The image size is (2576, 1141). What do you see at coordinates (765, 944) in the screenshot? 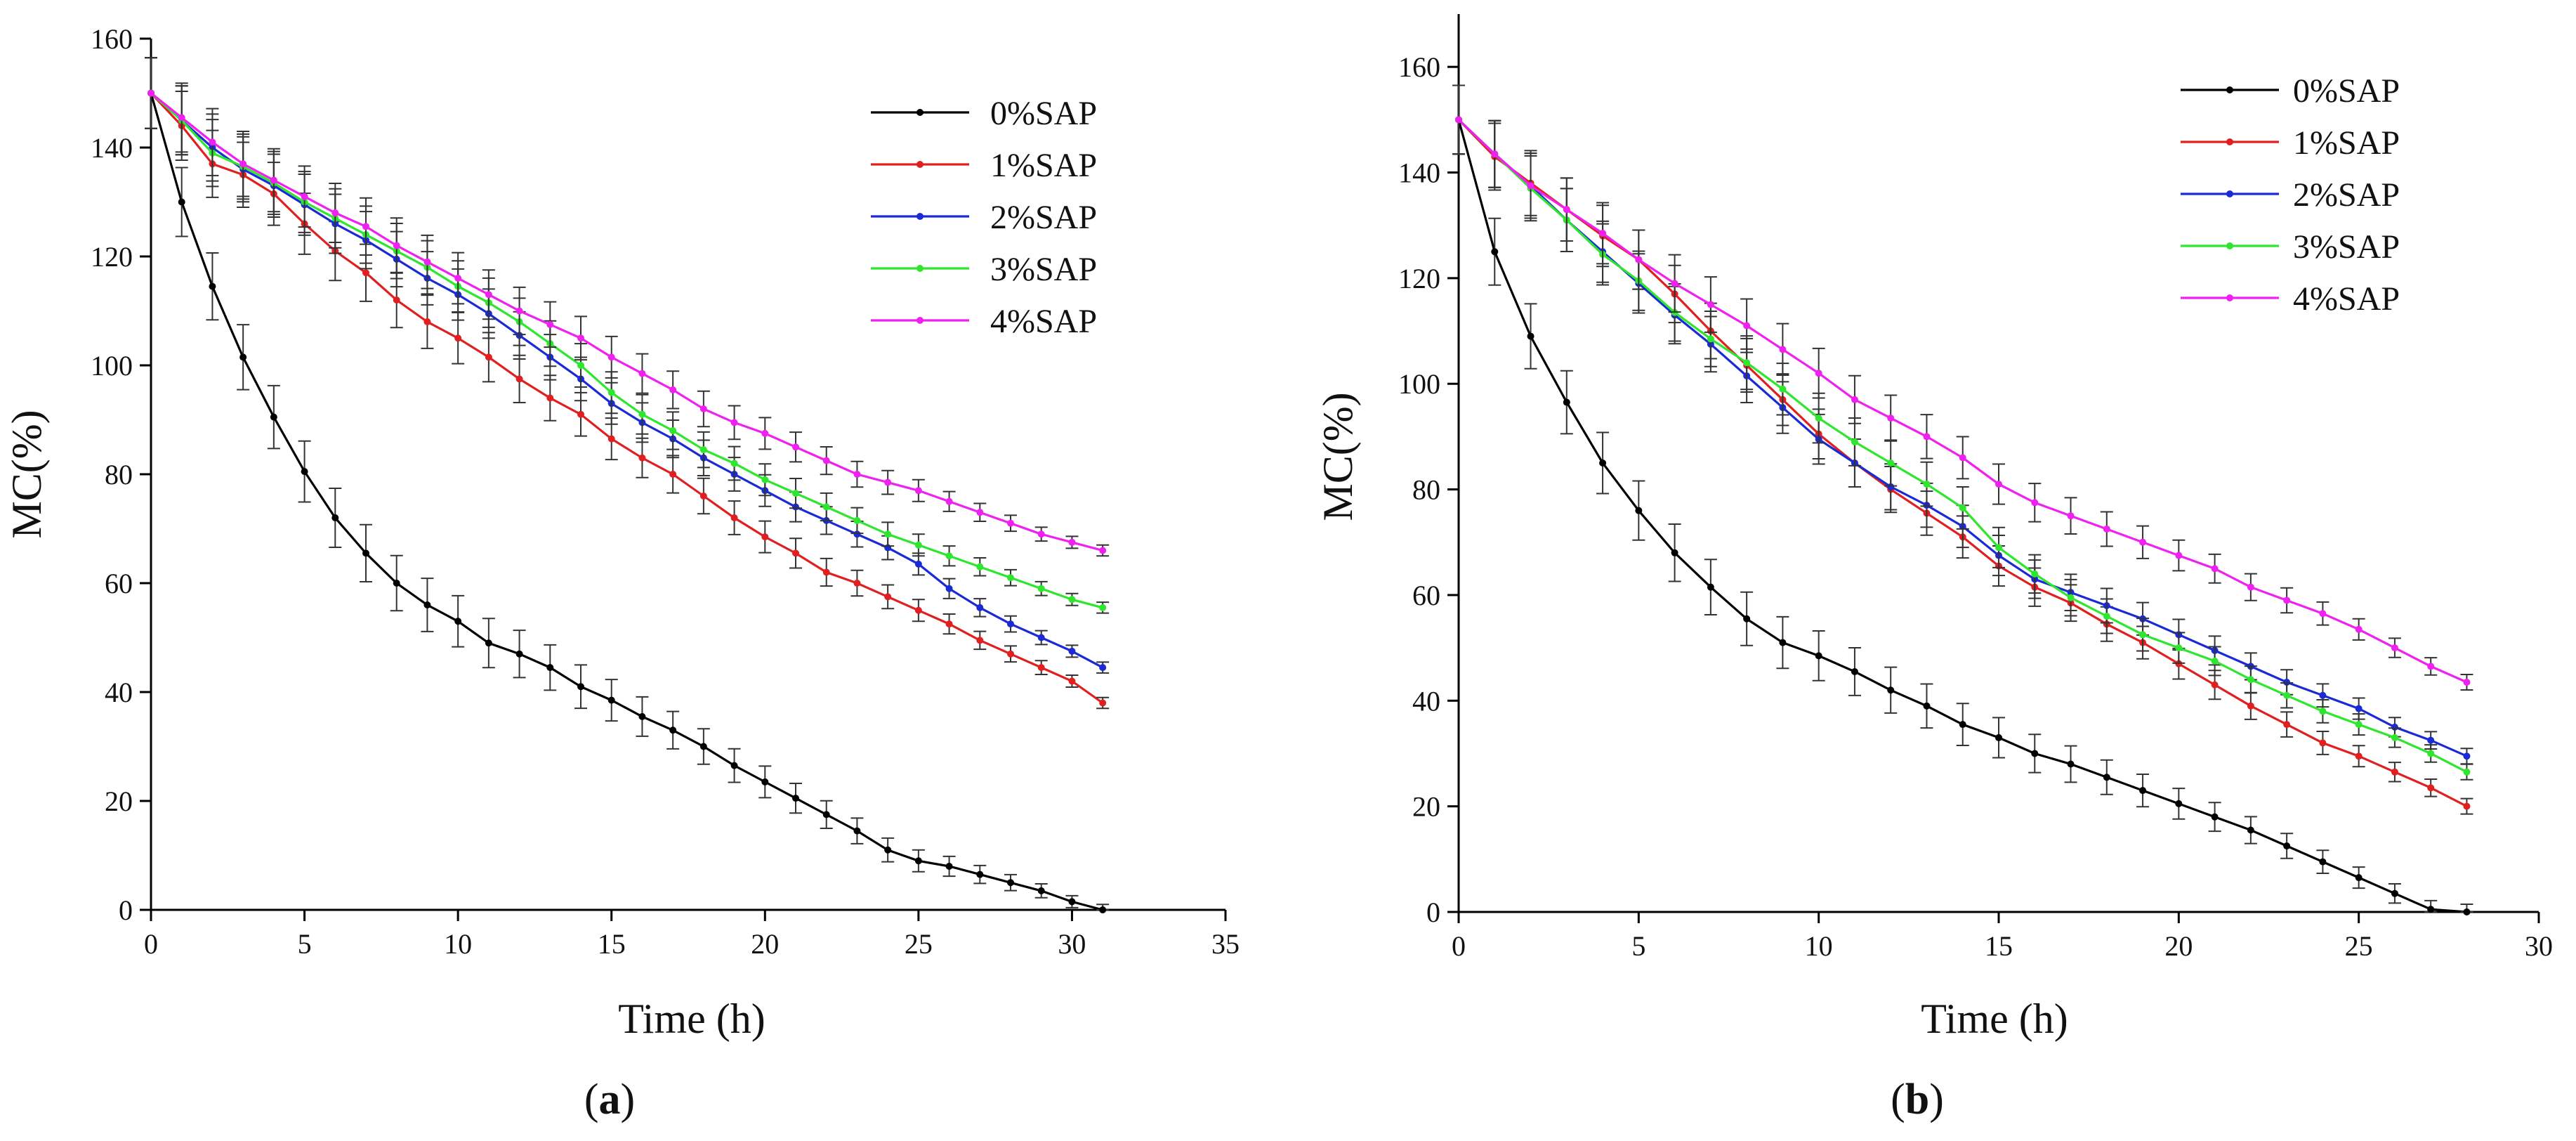
I see `x-tick-label: 20` at bounding box center [765, 944].